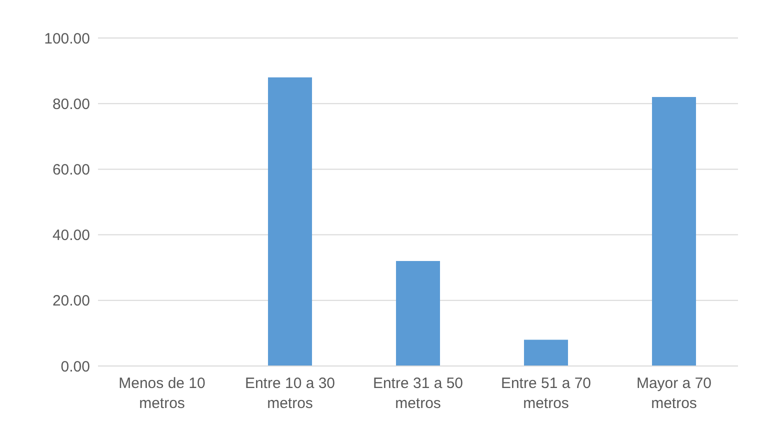 Image resolution: width=776 pixels, height=444 pixels. I want to click on x-tick-label: Mayor a 70 metros, so click(674, 393).